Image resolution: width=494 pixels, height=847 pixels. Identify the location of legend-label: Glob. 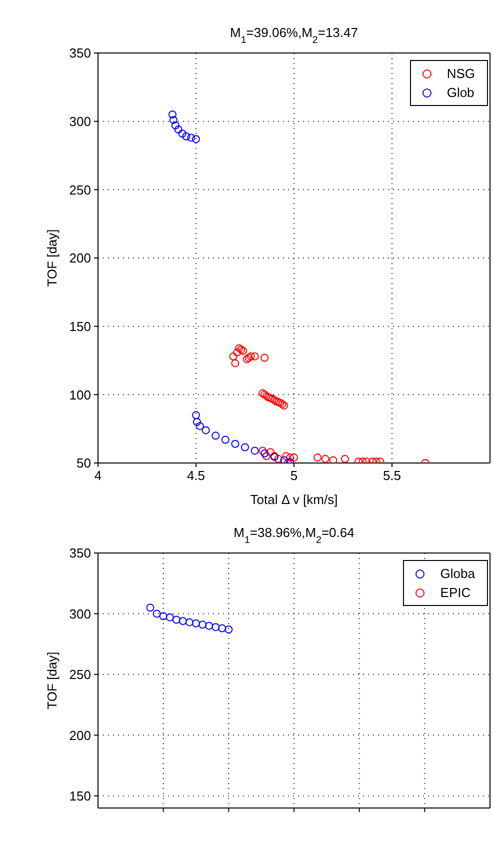
(460, 93).